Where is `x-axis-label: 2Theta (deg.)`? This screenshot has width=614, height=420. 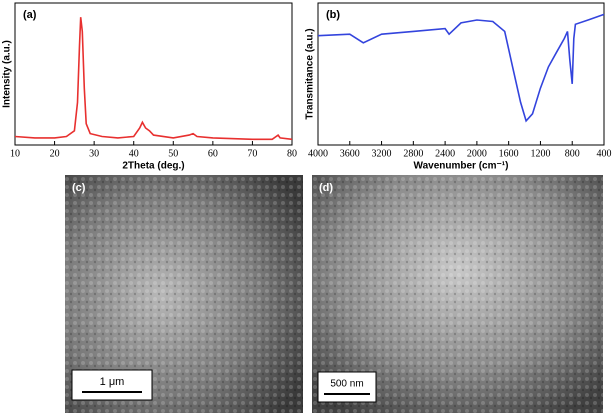
x-axis-label: 2Theta (deg.) is located at coordinates (153, 166).